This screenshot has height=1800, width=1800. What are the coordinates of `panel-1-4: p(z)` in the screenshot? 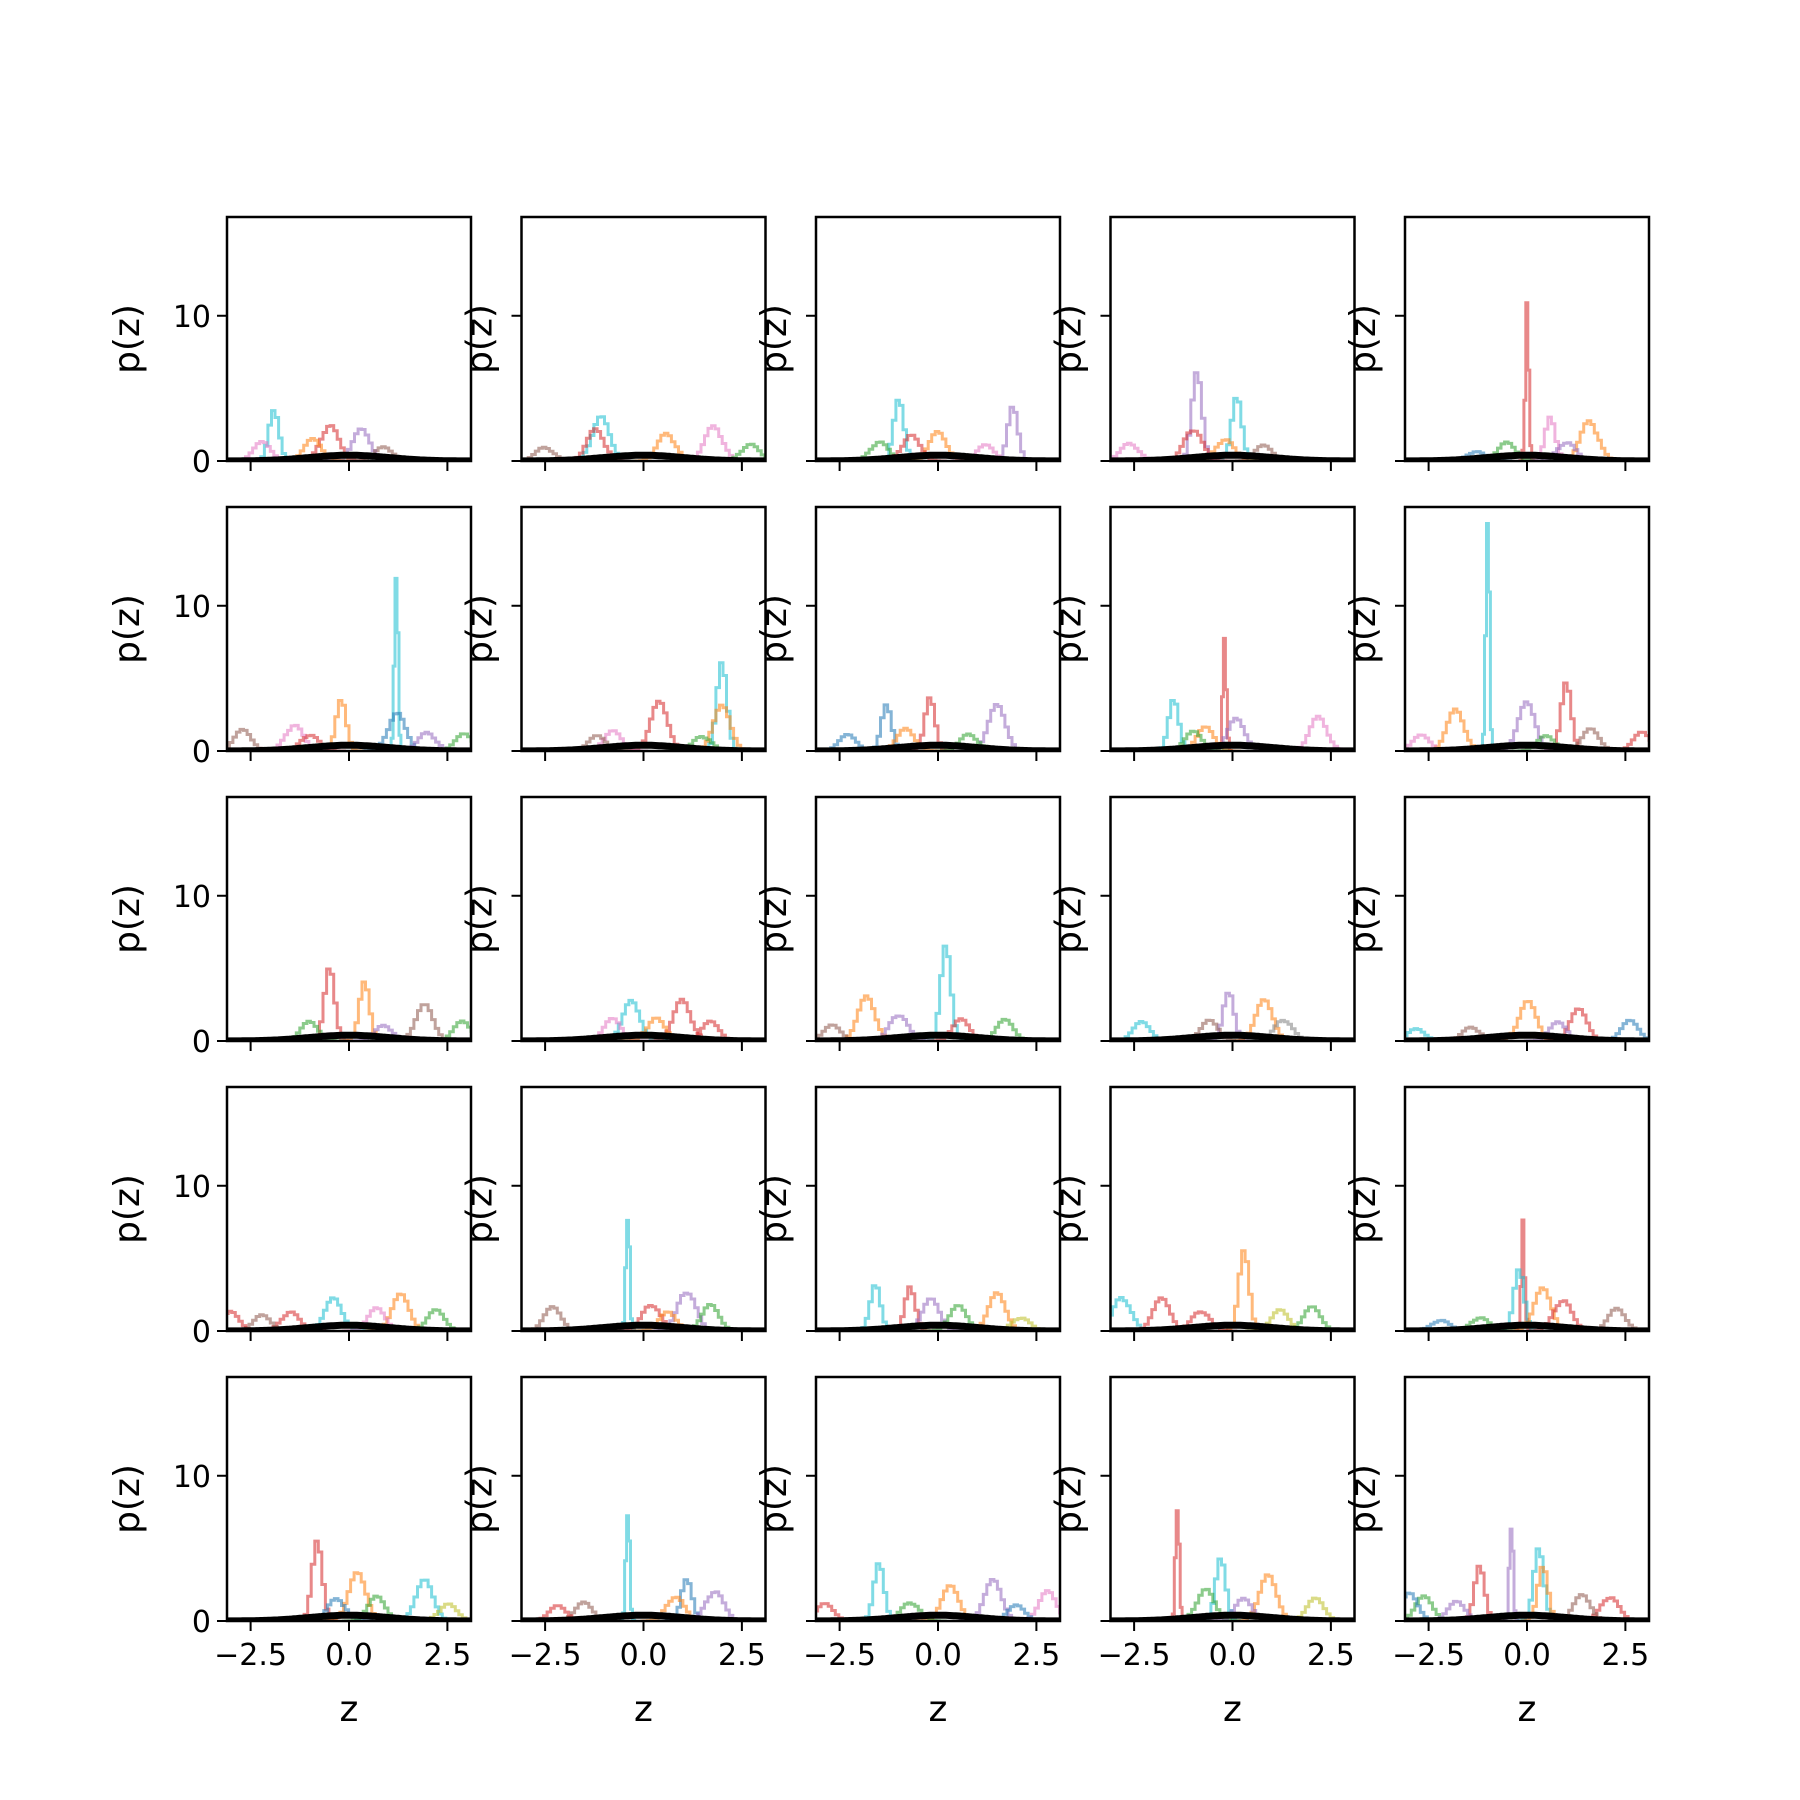 It's located at (1497, 633).